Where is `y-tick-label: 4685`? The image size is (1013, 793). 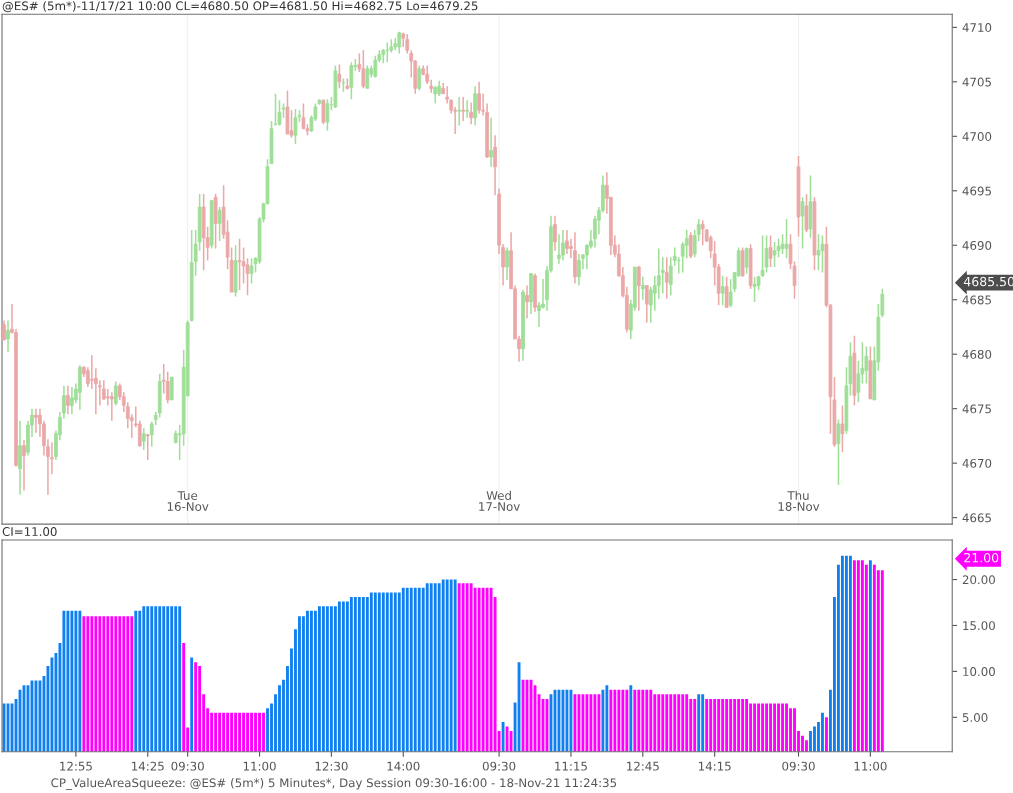 y-tick-label: 4685 is located at coordinates (976, 300).